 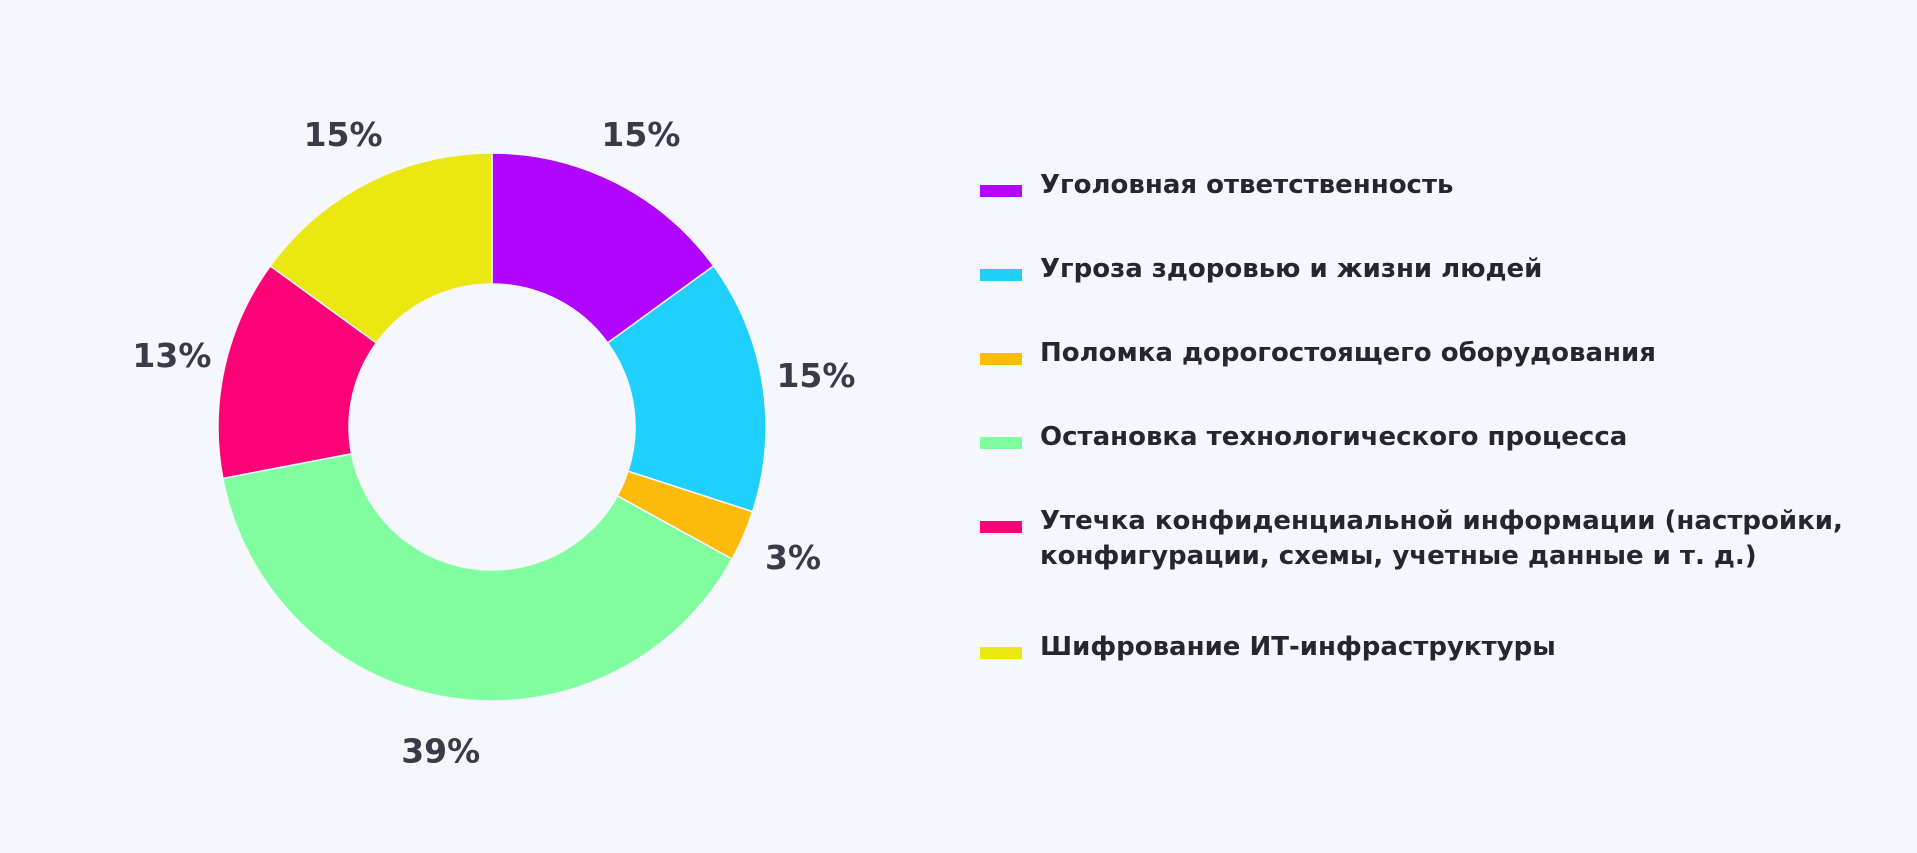 I want to click on legend-item-2: Угроза здоровью и жизни людей, so click(x=1430, y=269).